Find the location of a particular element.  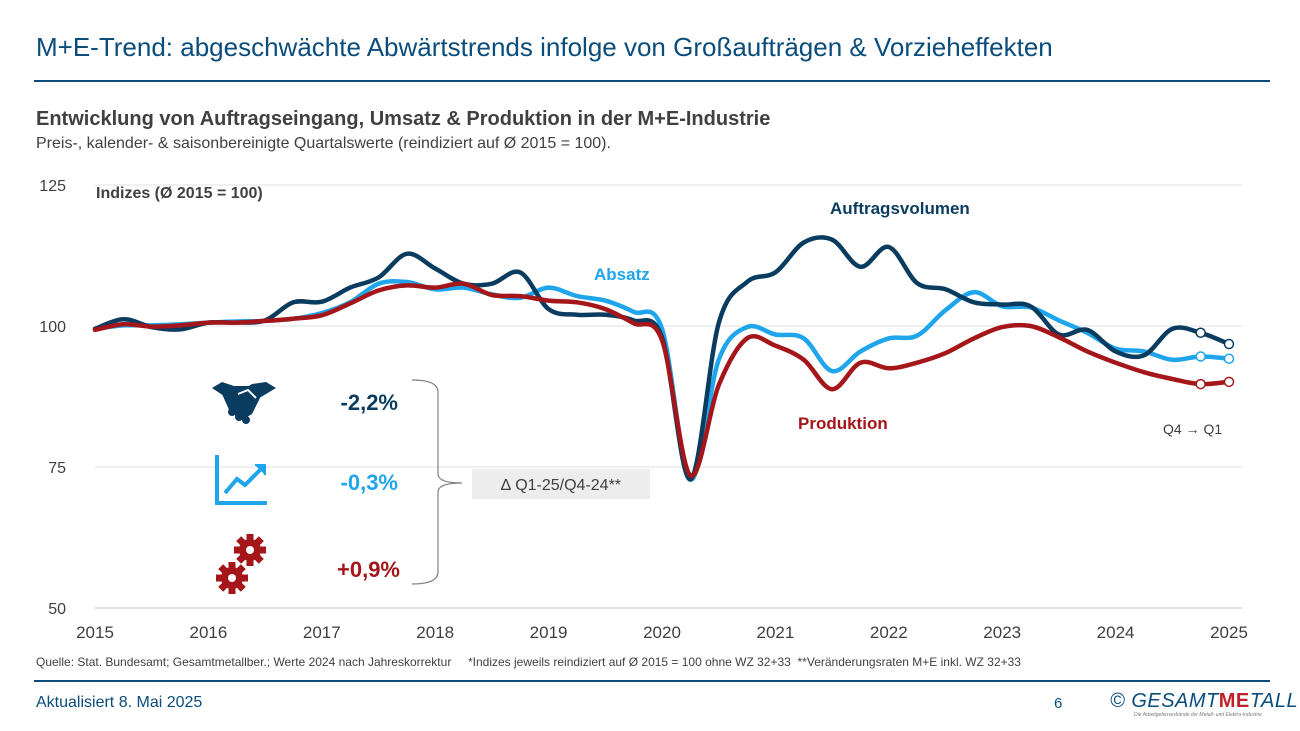

change-value-absatz: -0,3% is located at coordinates (369, 482).